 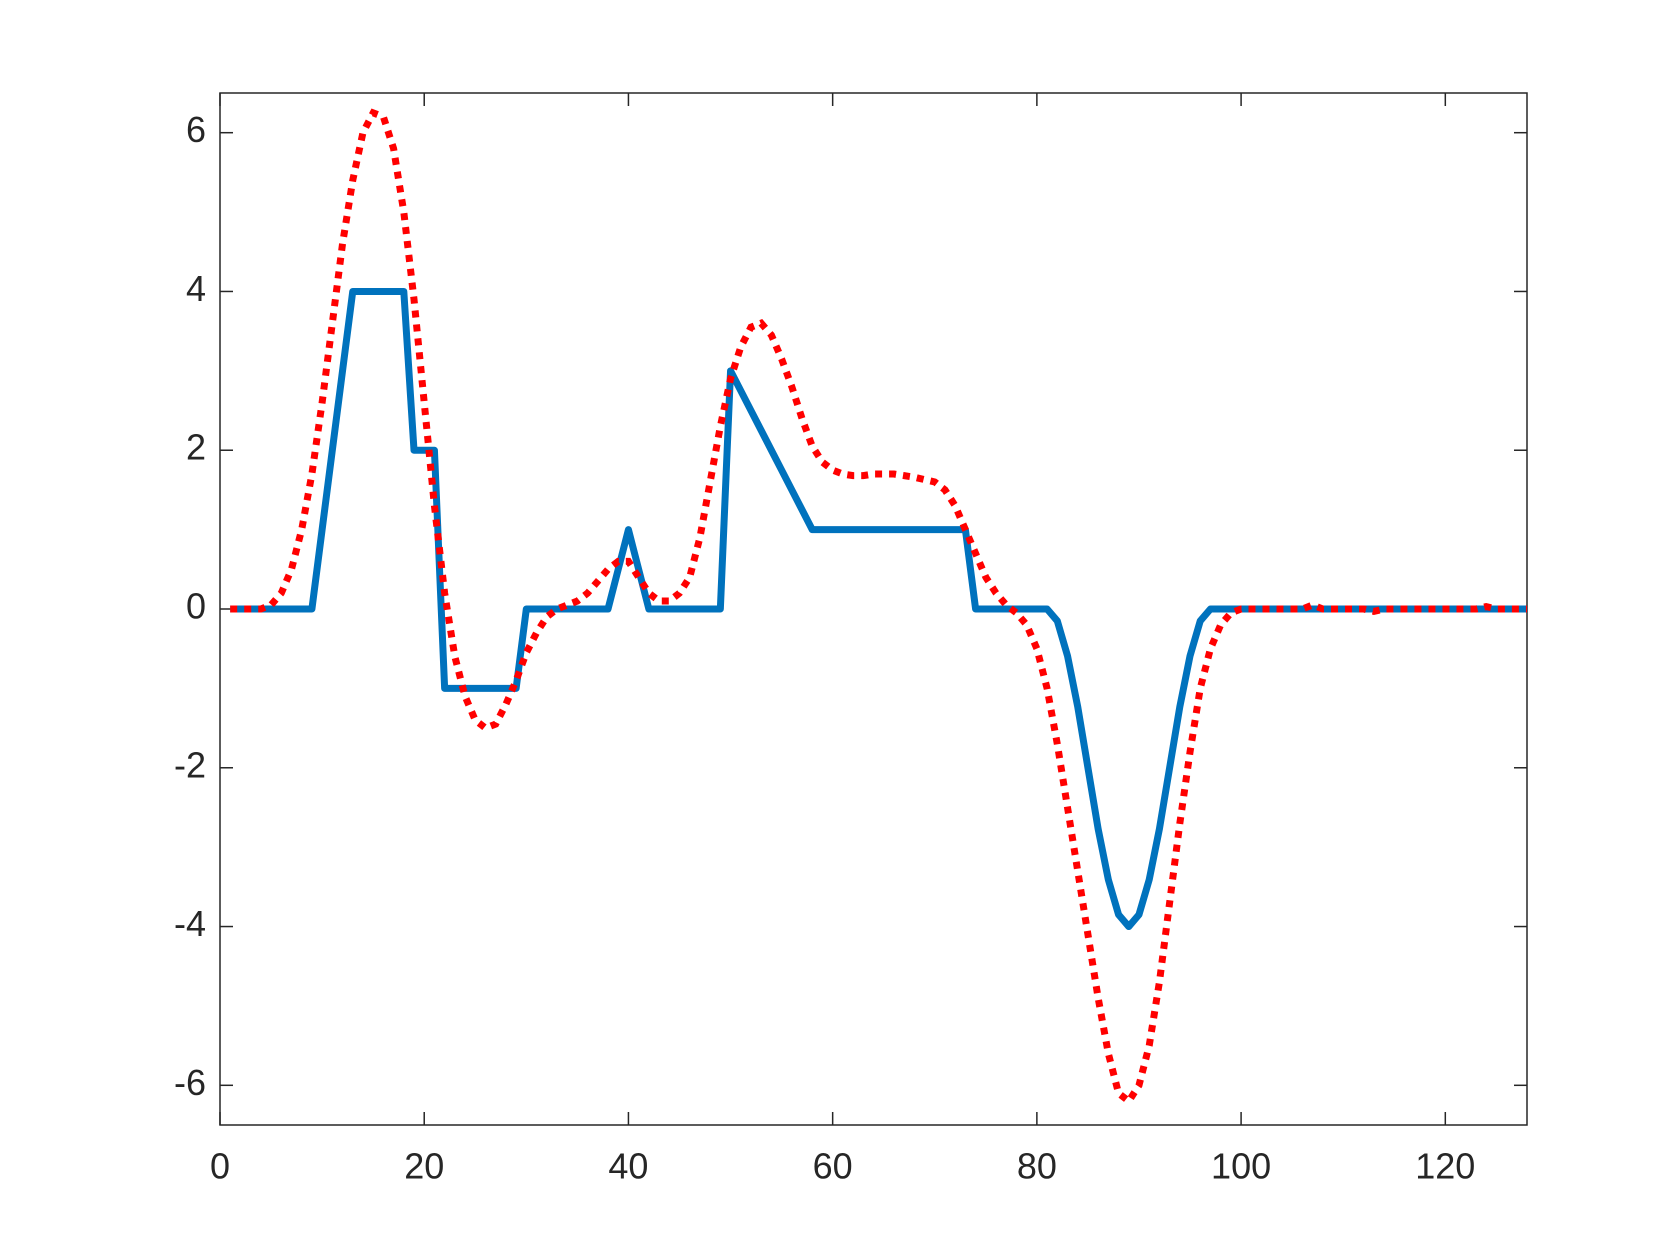 I want to click on x-tick-label: 20, so click(x=424, y=1166).